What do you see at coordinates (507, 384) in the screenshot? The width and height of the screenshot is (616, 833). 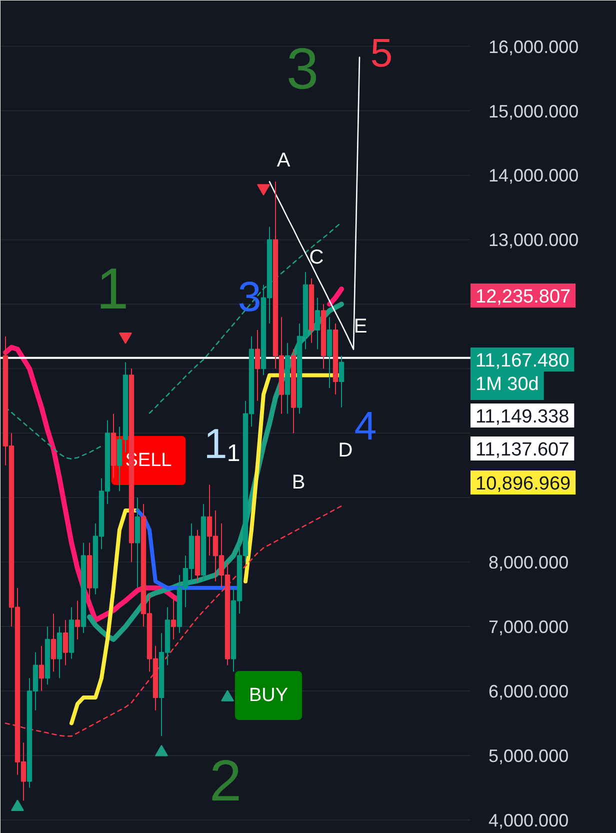 I see `text: 1M 30d` at bounding box center [507, 384].